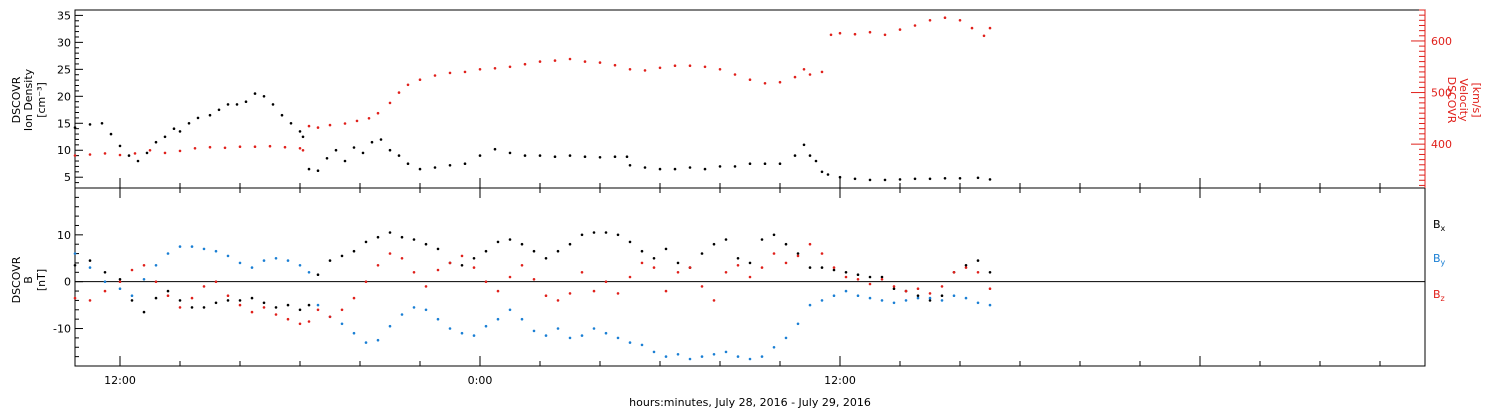 The image size is (1500, 410). Describe the element at coordinates (64, 15) in the screenshot. I see `density-tick-label: 35` at that location.